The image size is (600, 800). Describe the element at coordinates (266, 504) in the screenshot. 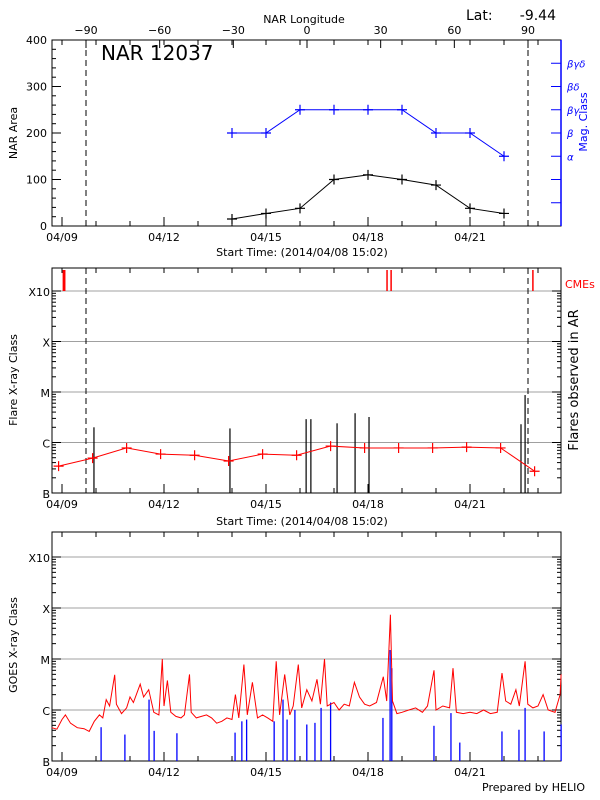

I see `flare-x-tick-label: 04/15` at that location.